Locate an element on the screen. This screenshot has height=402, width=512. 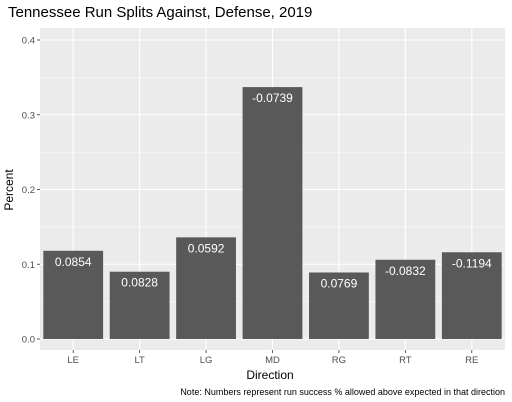
data-label-re: -0.1194 is located at coordinates (472, 263).